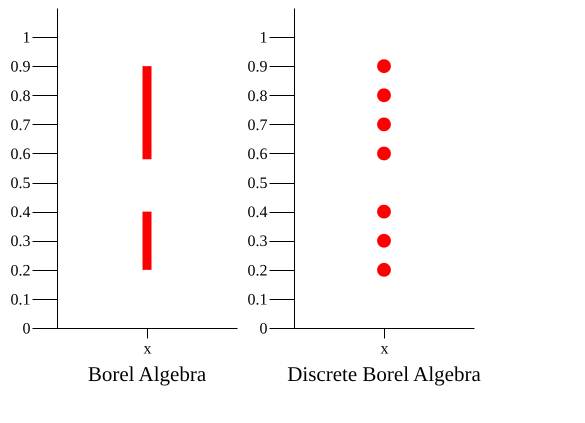  I want to click on text: Borel Algebra, so click(147, 374).